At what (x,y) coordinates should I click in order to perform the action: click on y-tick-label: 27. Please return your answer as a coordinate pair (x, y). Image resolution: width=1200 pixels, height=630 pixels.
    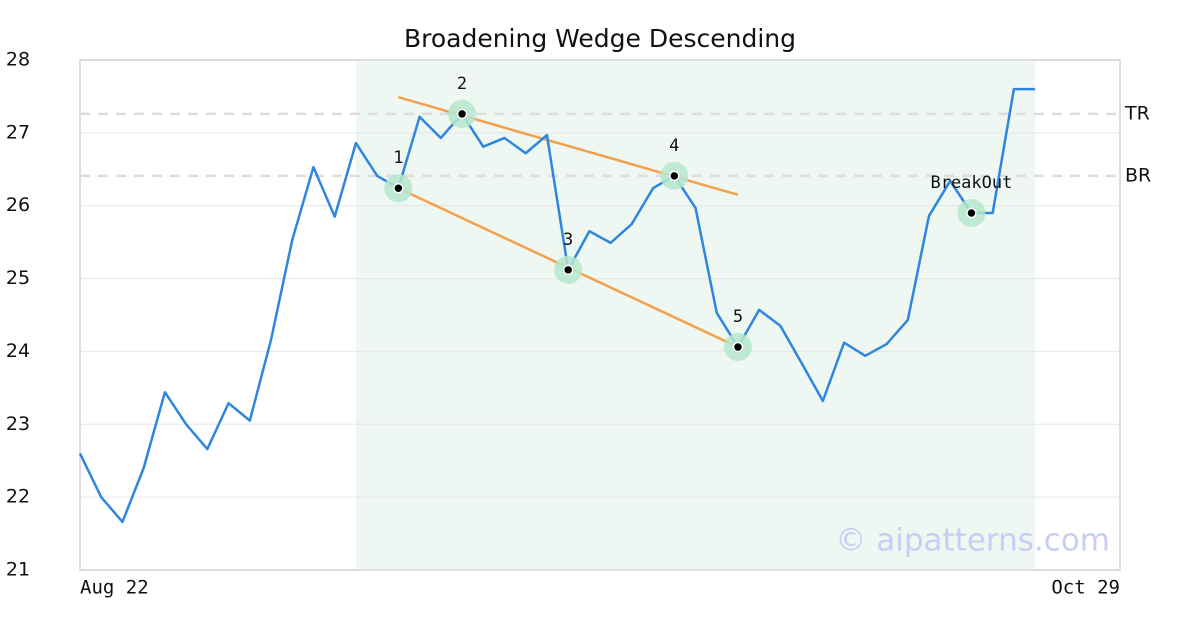
    Looking at the image, I should click on (18, 132).